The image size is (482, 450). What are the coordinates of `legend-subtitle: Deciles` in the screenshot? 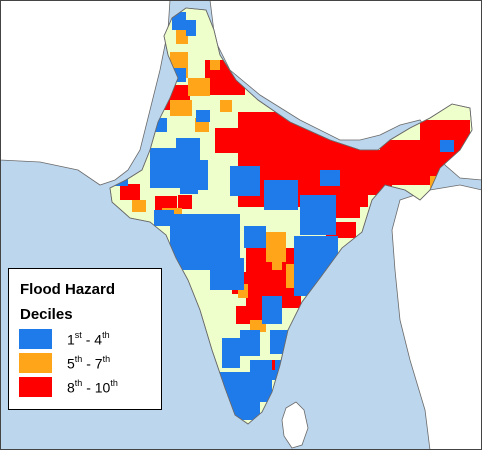 It's located at (46, 314).